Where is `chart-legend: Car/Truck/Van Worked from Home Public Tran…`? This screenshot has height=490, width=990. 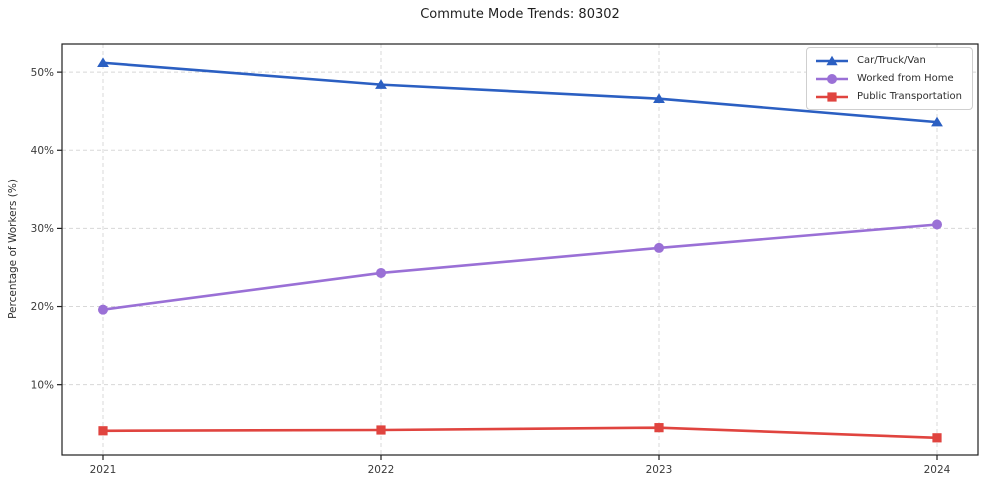 chart-legend: Car/Truck/Van Worked from Home Public Tran… is located at coordinates (889, 78).